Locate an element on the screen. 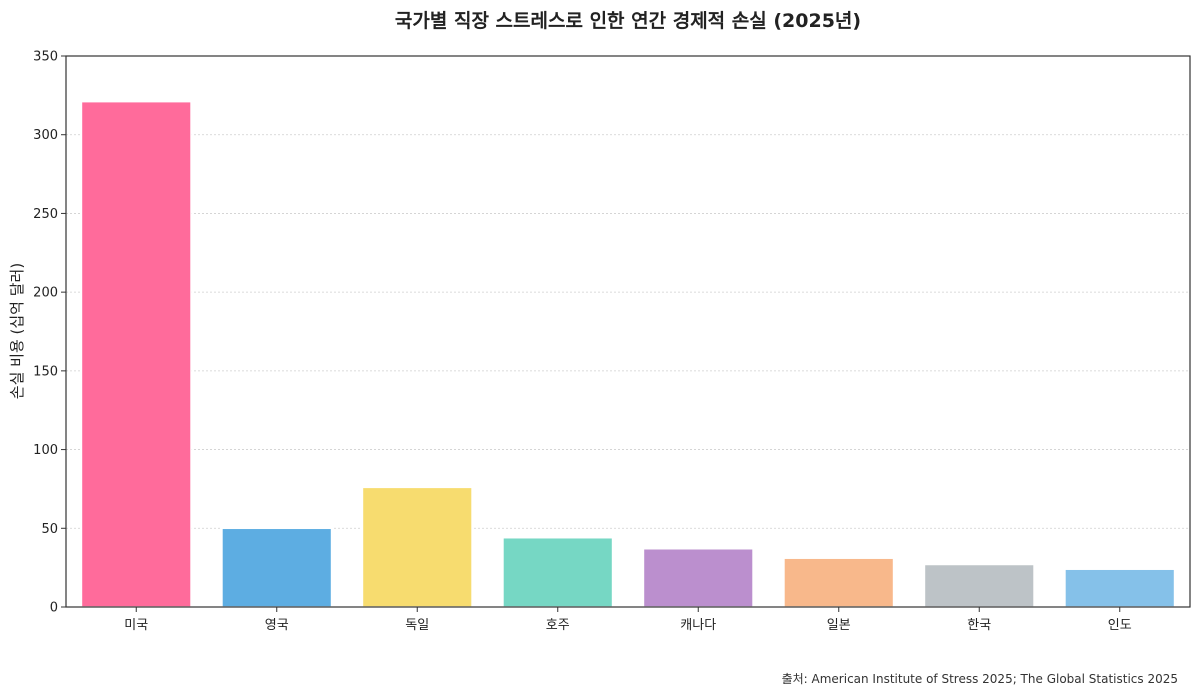 This screenshot has height=700, width=1200. y-axis-ticks: 0 50 100 150 200 250 300 350 is located at coordinates (49, 333).